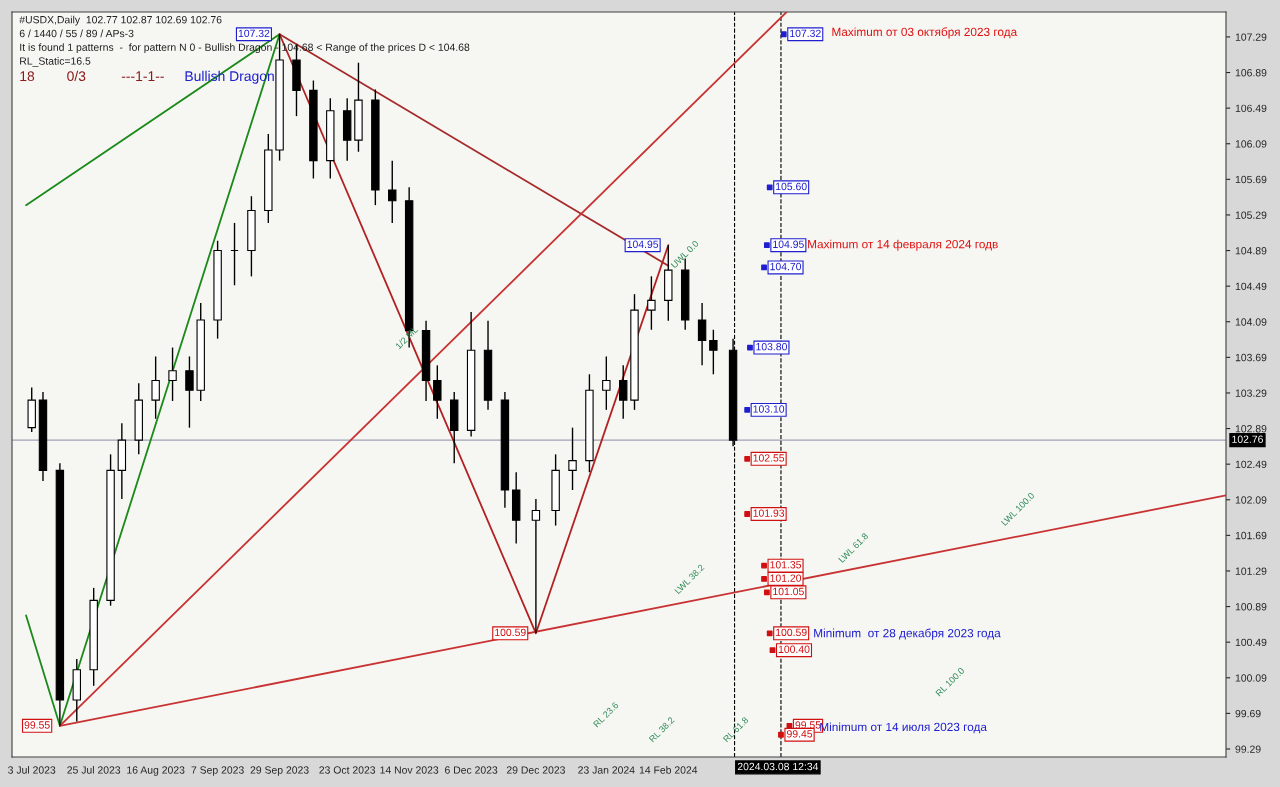 This screenshot has width=1280, height=787. I want to click on y-tick-label: 102.49, so click(1251, 464).